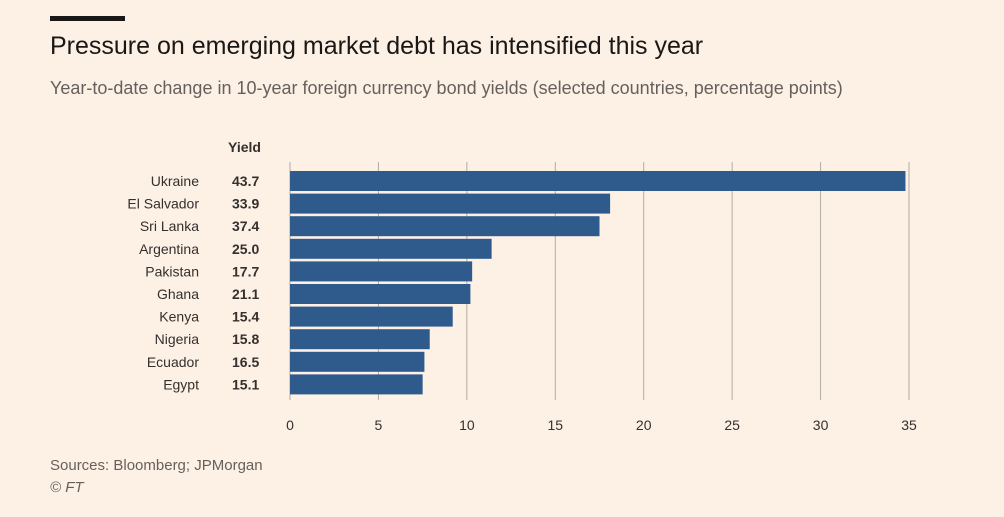  I want to click on category-label: Egypt, so click(181, 384).